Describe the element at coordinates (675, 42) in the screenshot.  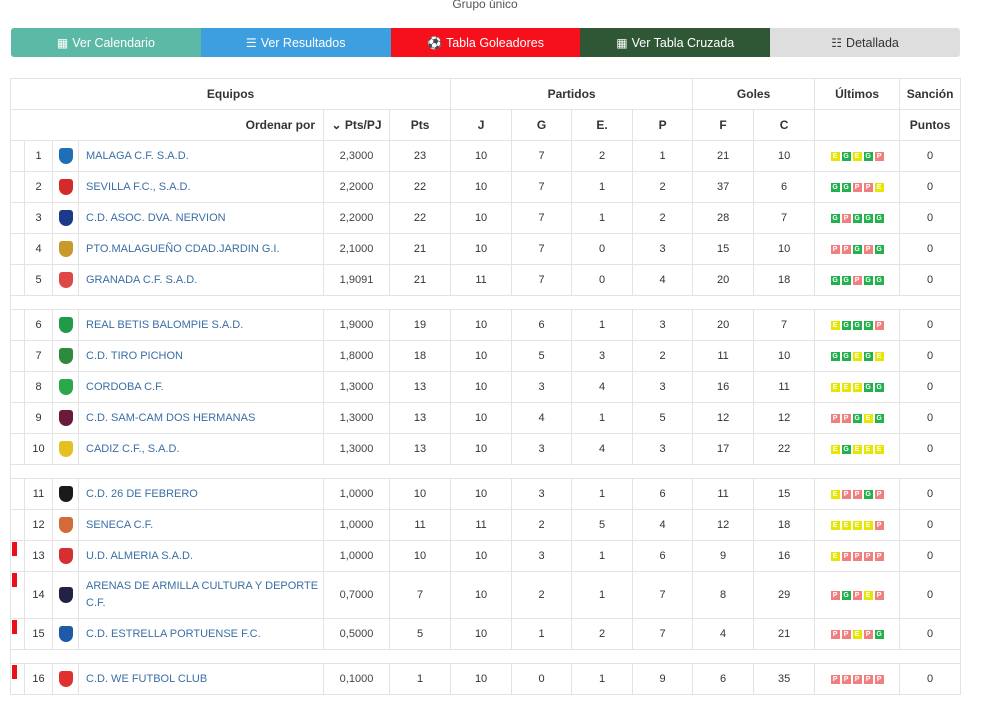
I see `tab-tabla-cruzada: ▦ Ver Tabla Cruzada` at that location.